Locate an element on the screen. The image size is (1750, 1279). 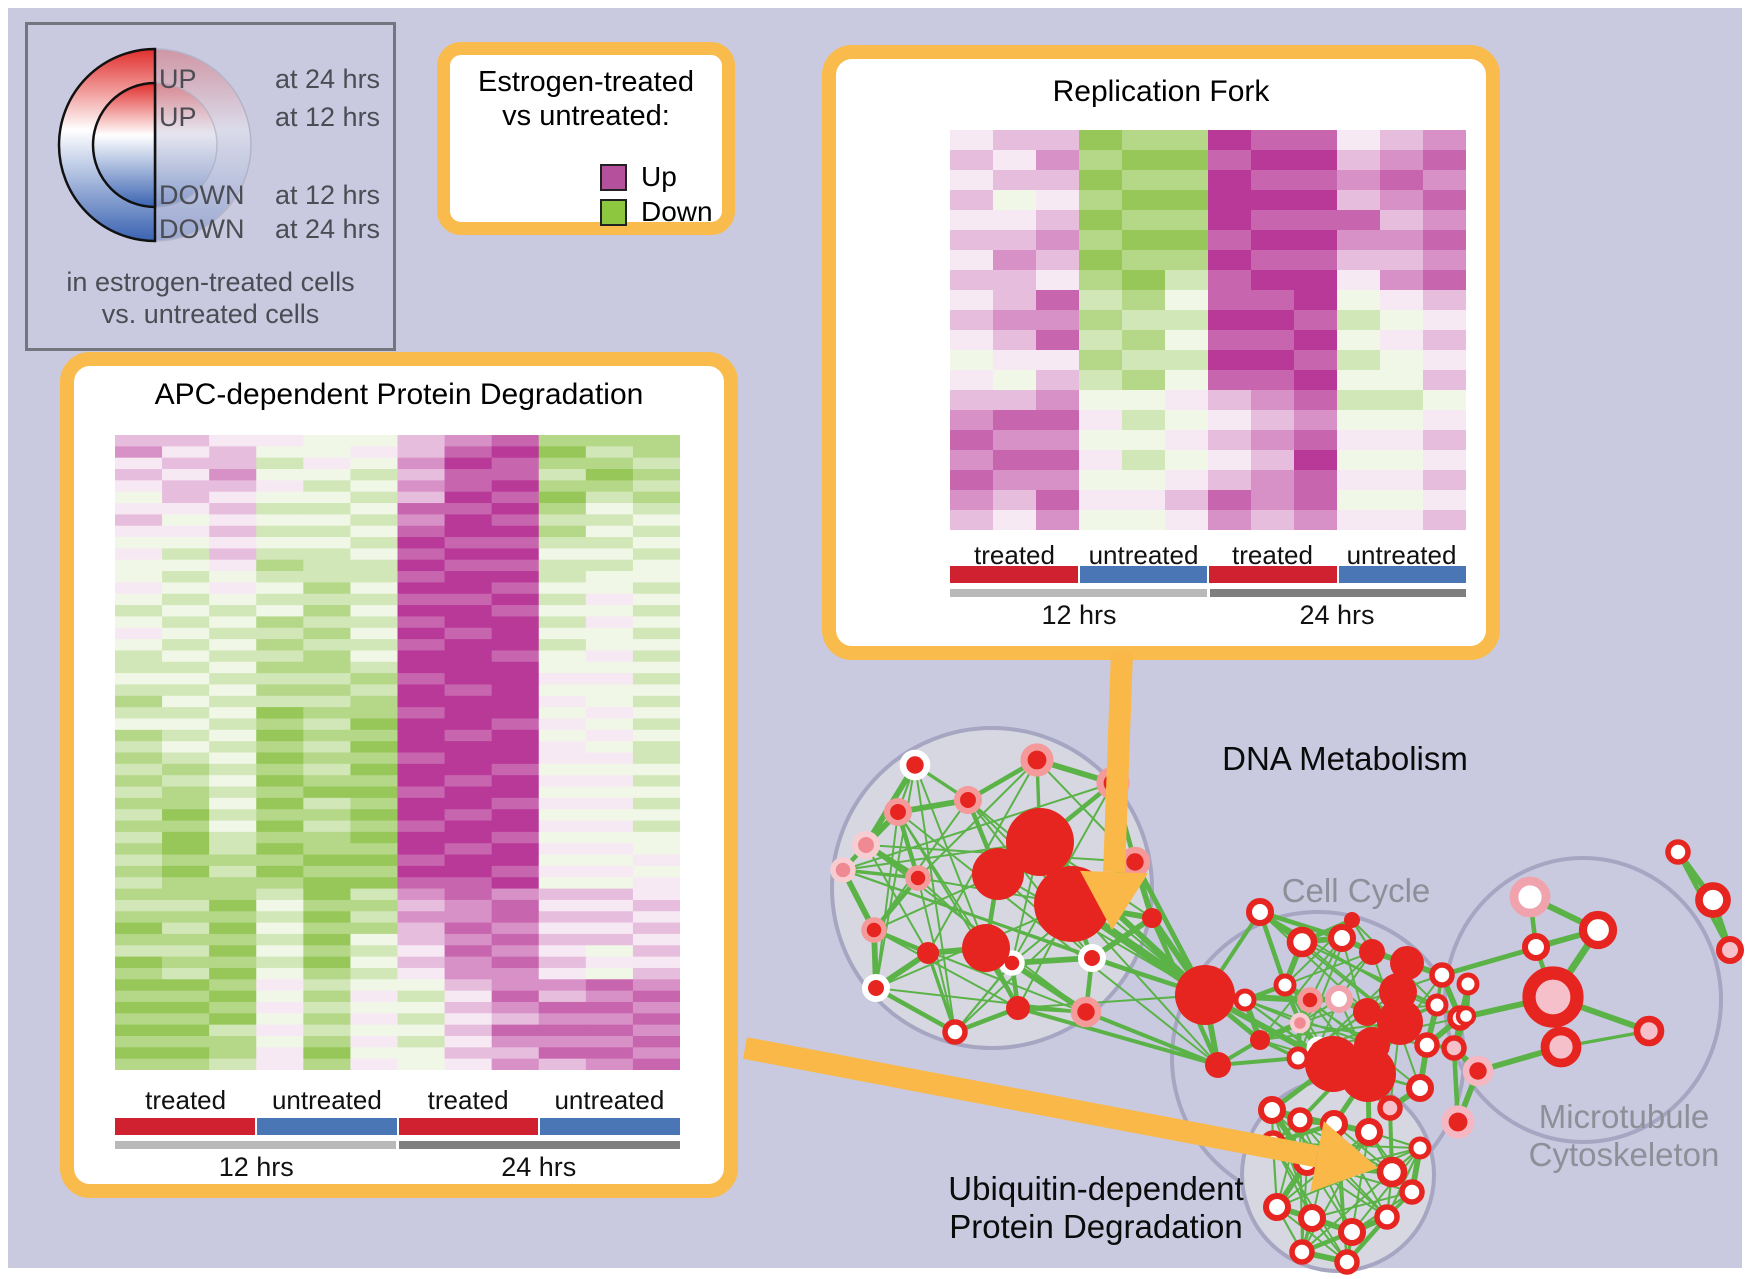
color-legend-title-line2: vs untreated: is located at coordinates (586, 116).